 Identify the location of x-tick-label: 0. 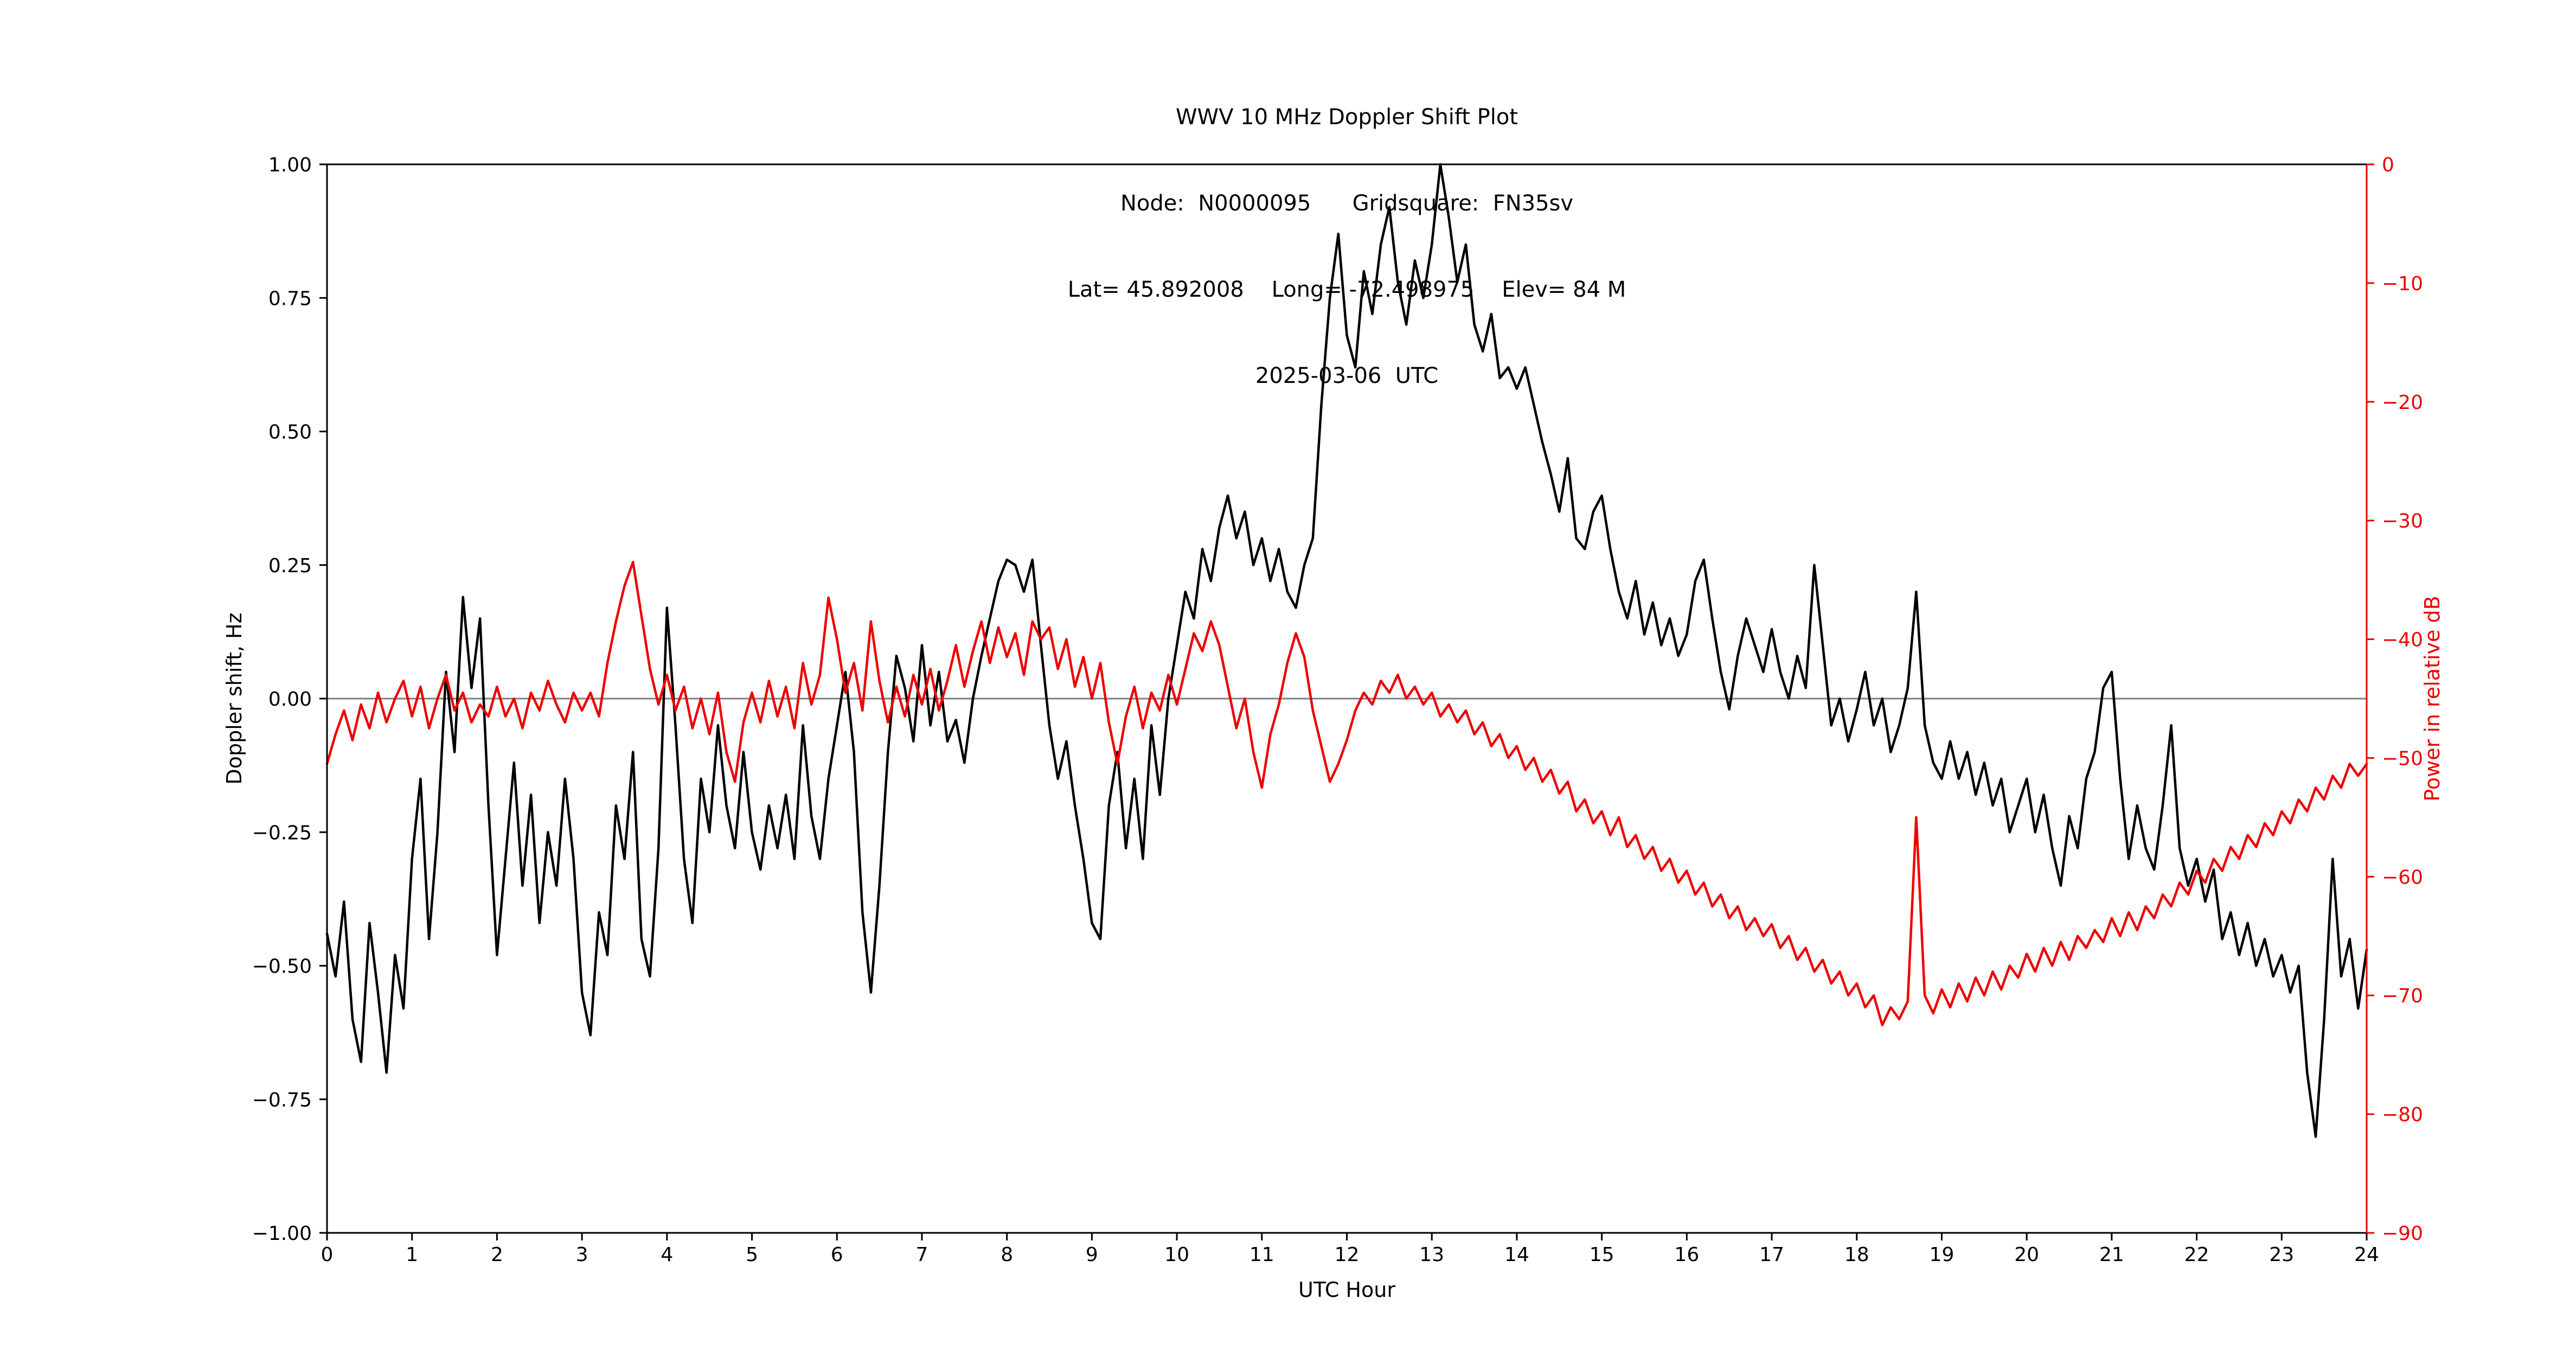
(327, 1255).